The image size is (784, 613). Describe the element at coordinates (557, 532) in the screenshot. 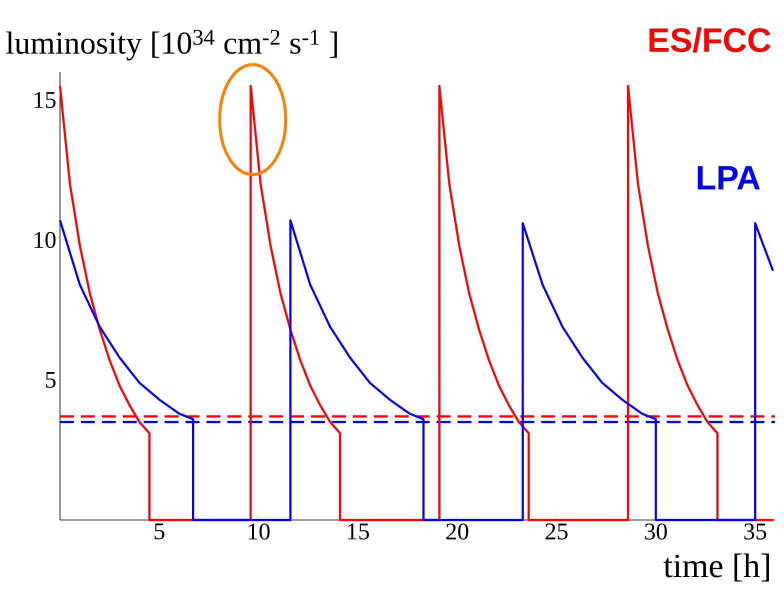

I see `x-tick-label: 25` at that location.